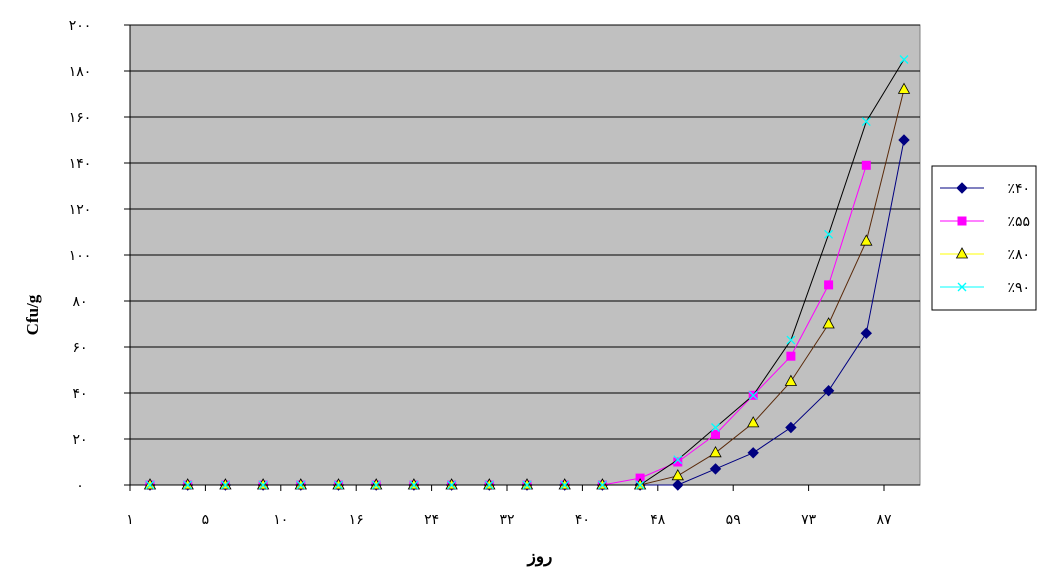 The width and height of the screenshot is (1040, 570). I want to click on legend-item: ٪۸۰, so click(985, 255).